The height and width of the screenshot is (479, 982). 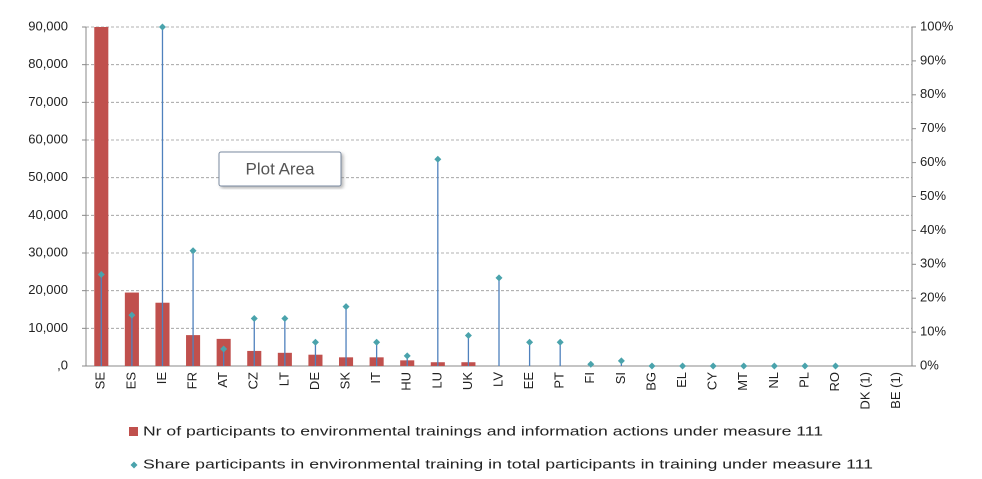 What do you see at coordinates (865, 391) in the screenshot?
I see `x-tick-label: DK (1)` at bounding box center [865, 391].